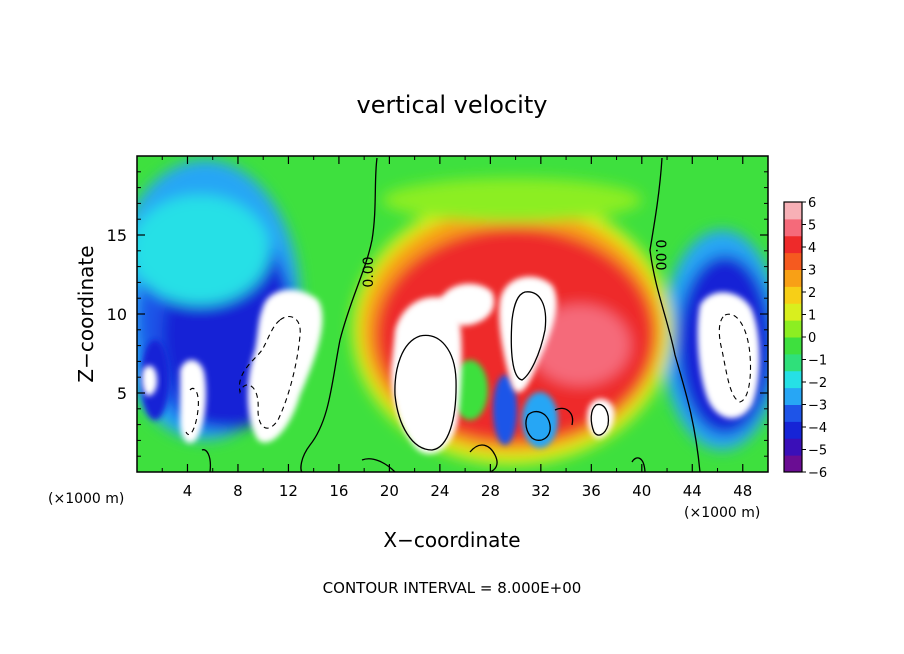  I want to click on colorbar-tick-label: −3, so click(817, 406).